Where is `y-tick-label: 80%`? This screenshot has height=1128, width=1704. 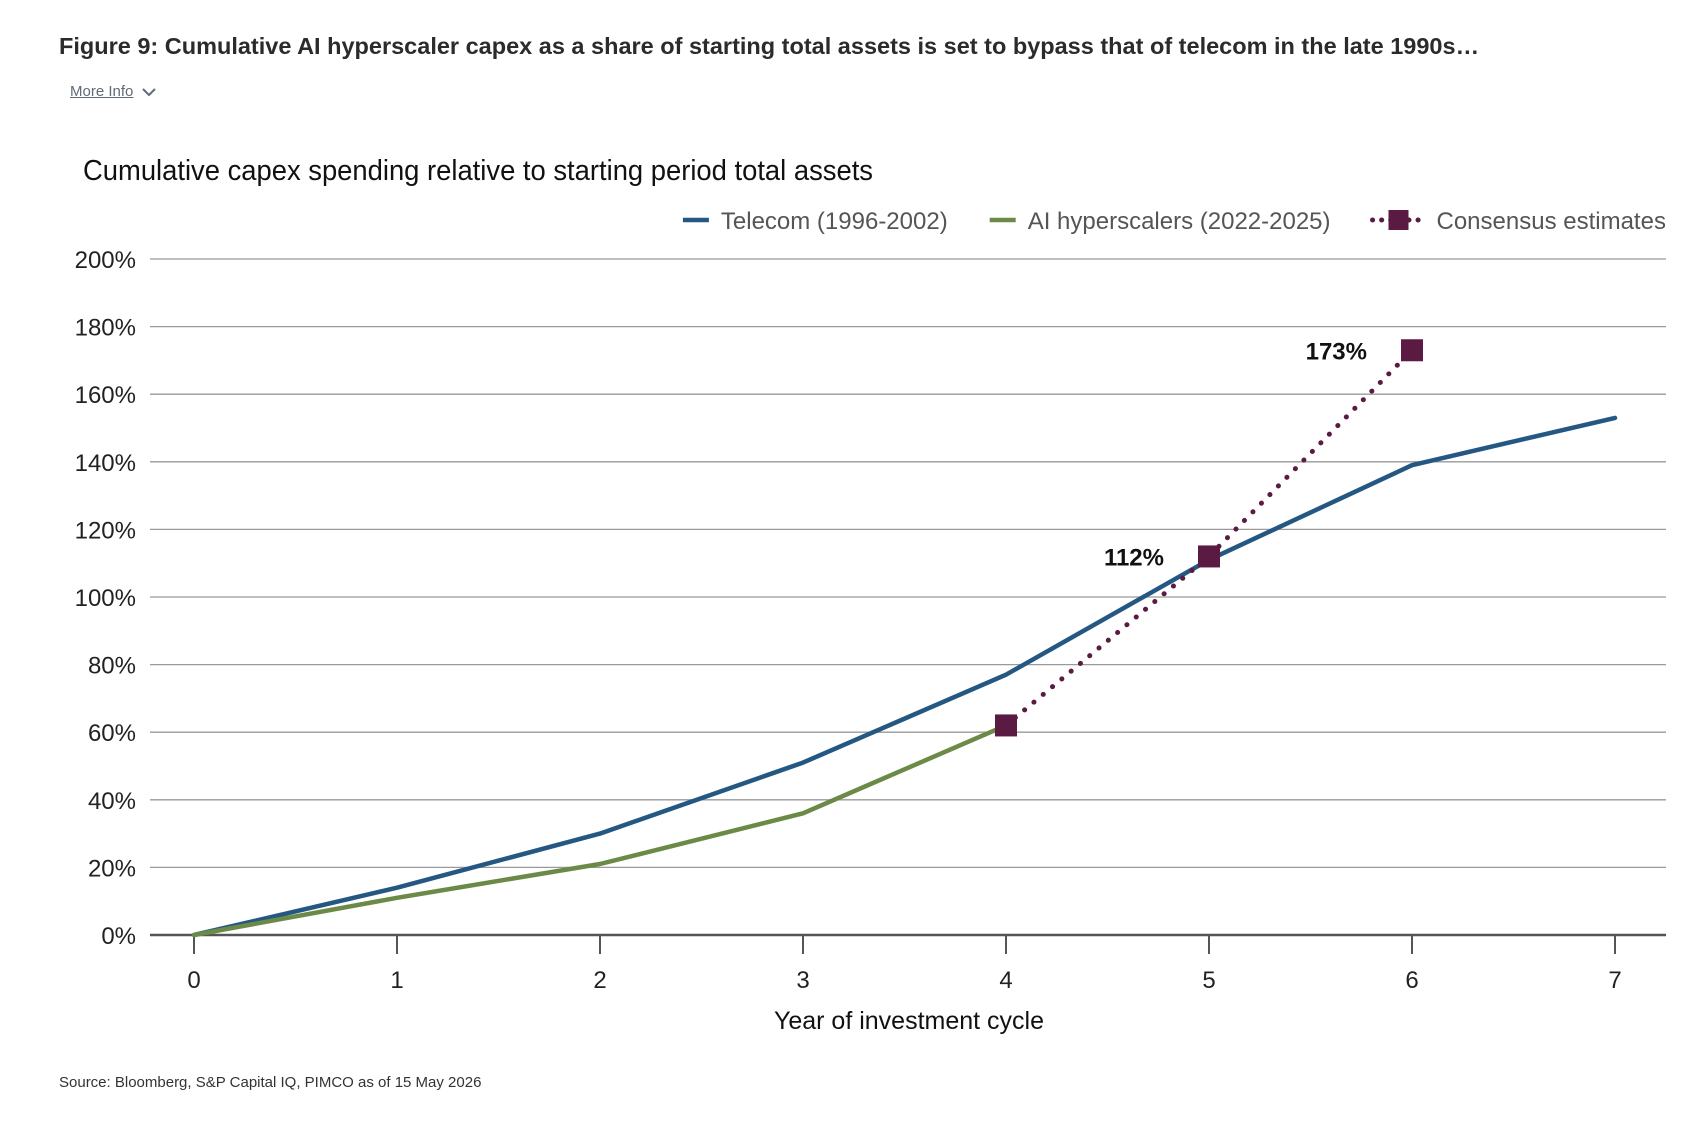
y-tick-label: 80% is located at coordinates (112, 666).